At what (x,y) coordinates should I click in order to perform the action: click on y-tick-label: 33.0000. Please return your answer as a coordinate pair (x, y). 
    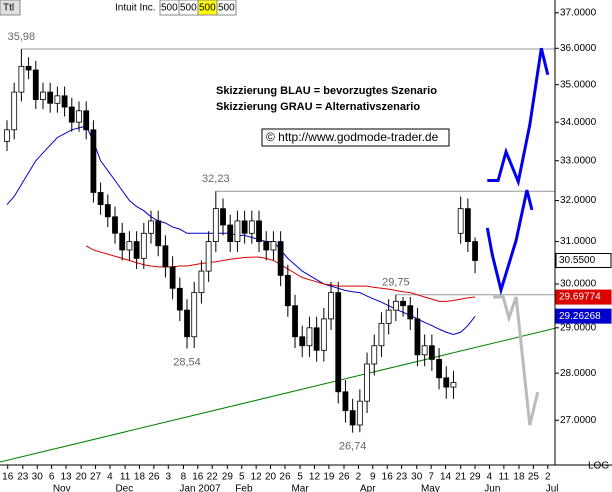
    Looking at the image, I should click on (578, 160).